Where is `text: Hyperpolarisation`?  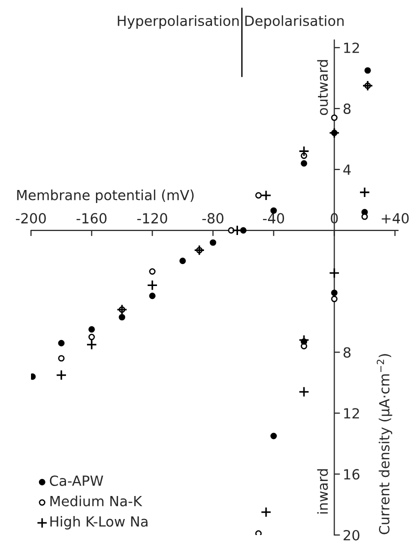 text: Hyperpolarisation is located at coordinates (178, 22).